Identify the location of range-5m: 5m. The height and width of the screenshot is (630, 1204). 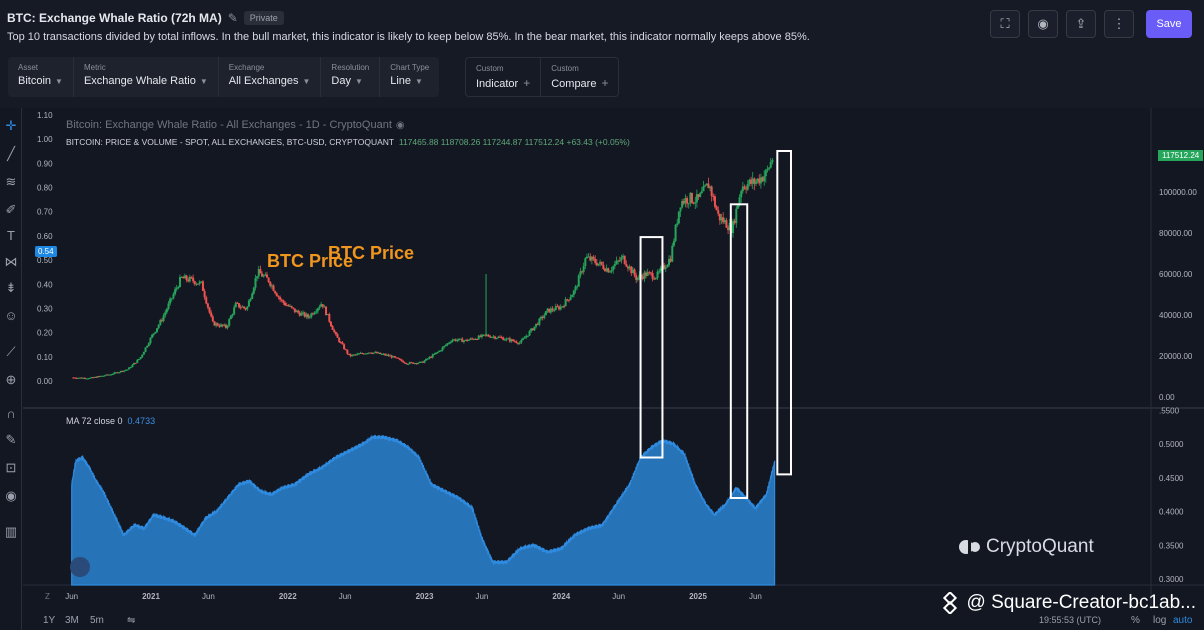
(97, 620).